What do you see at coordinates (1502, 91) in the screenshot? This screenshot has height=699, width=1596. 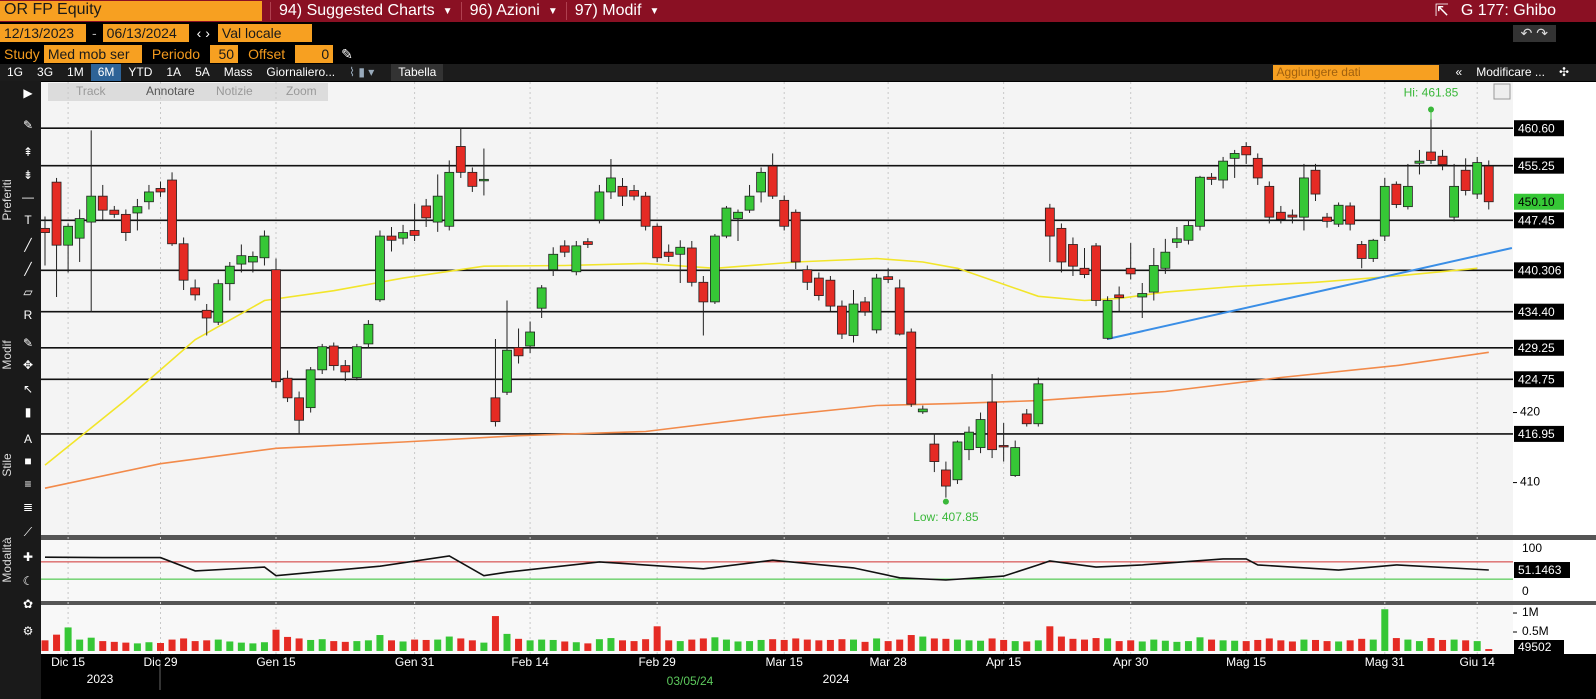 I see `panel-menu` at bounding box center [1502, 91].